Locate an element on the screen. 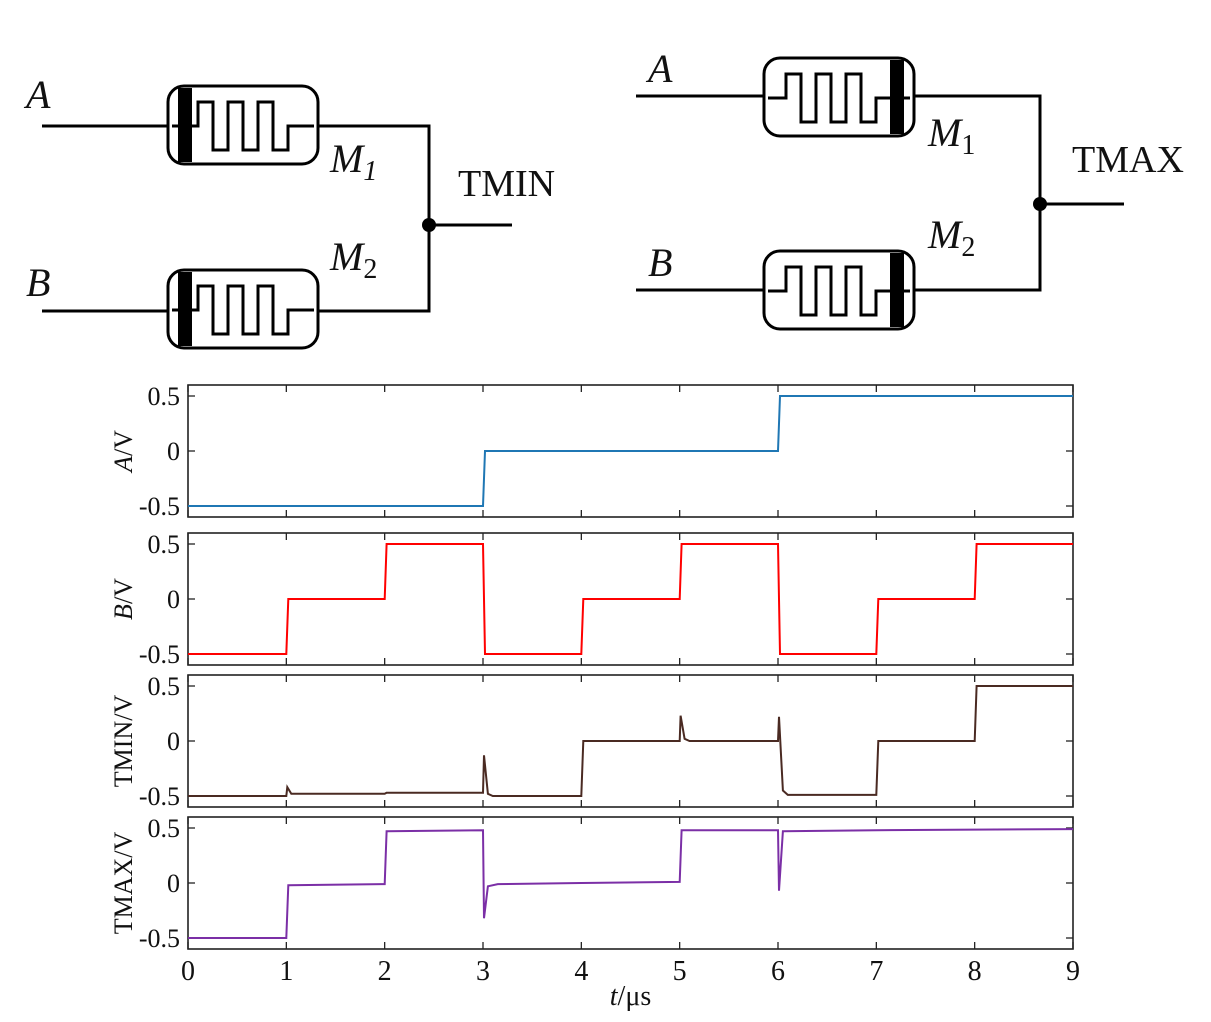  series-TMAX-line is located at coordinates (631, 883).